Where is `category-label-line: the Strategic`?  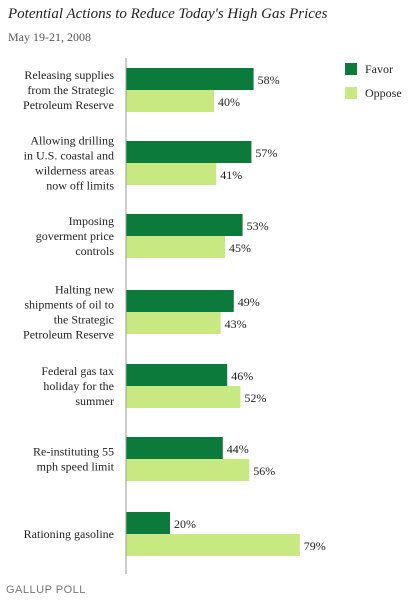
category-label-line: the Strategic is located at coordinates (84, 320).